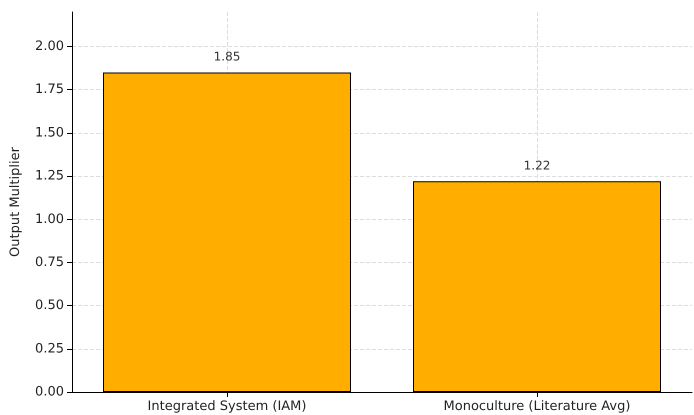 The width and height of the screenshot is (694, 415). Describe the element at coordinates (227, 406) in the screenshot. I see `x-tick-label: Integrated System (IAM)` at that location.